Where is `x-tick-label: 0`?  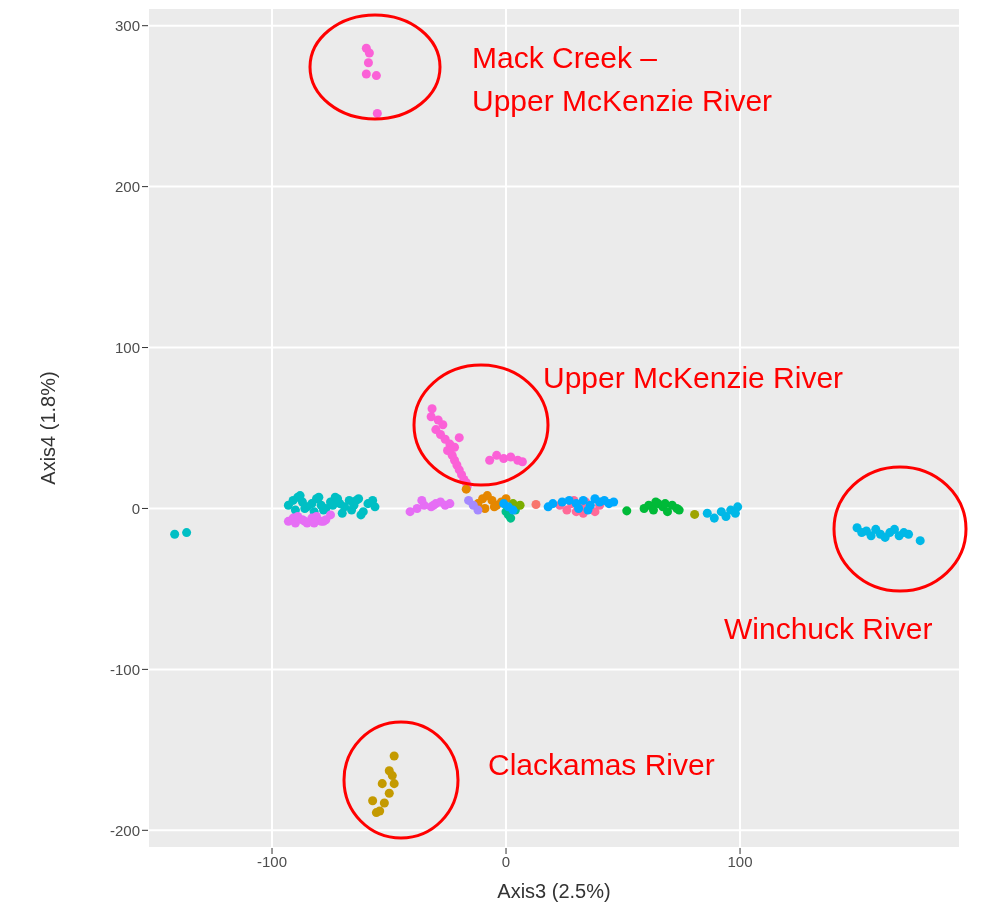
x-tick-label: 0 is located at coordinates (506, 861).